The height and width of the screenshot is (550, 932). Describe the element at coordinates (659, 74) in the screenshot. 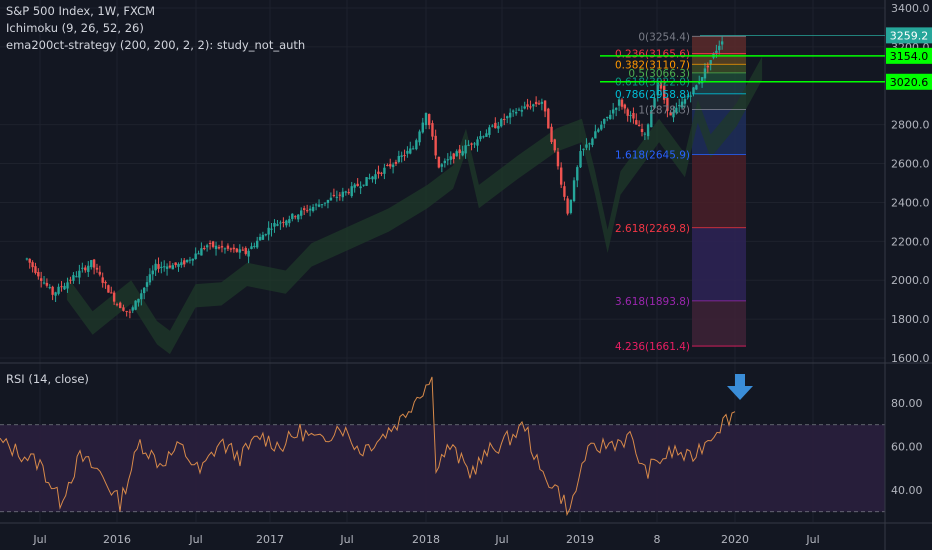

I see `fib-level-label: 0.5(3066.3)` at that location.